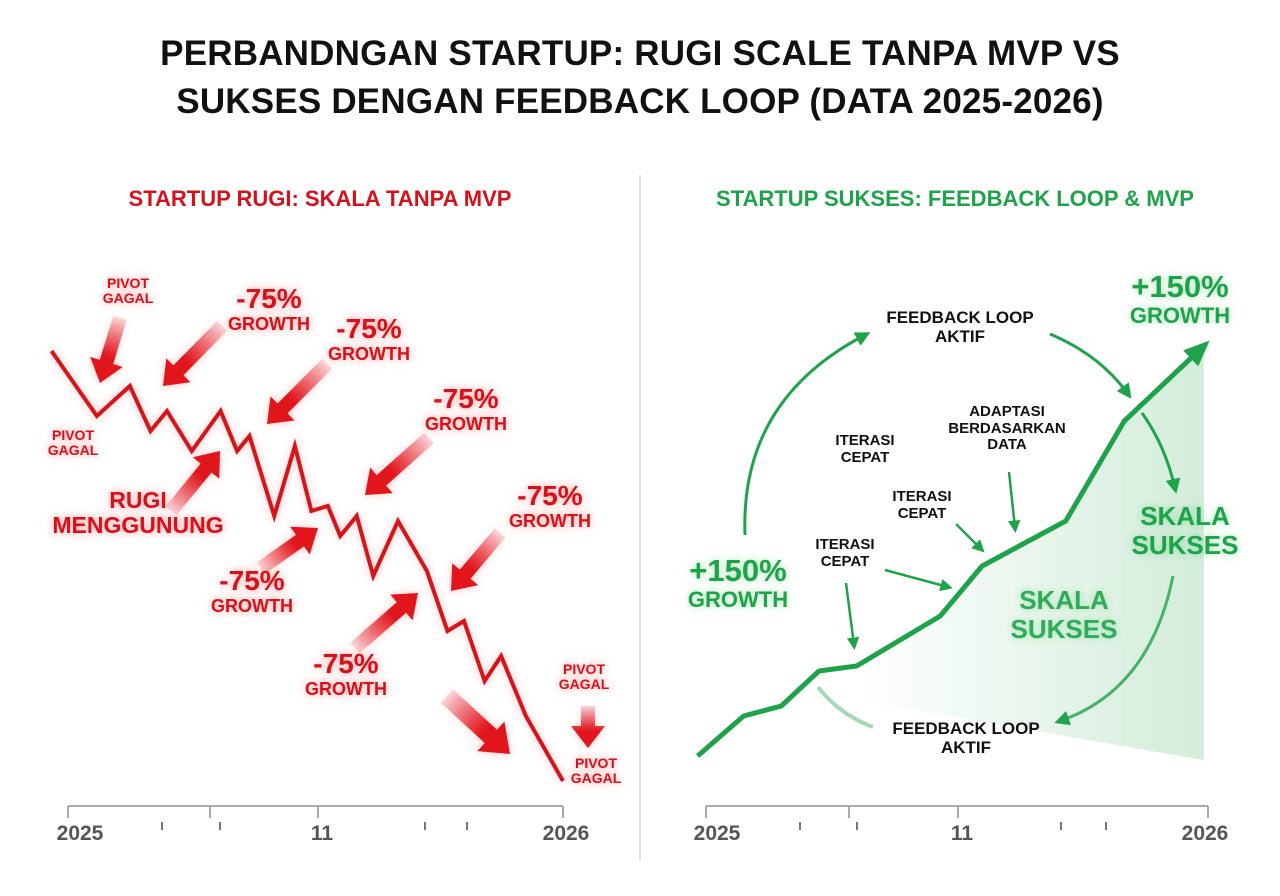 Image resolution: width=1280 pixels, height=896 pixels. I want to click on right-x-axis, so click(957, 817).